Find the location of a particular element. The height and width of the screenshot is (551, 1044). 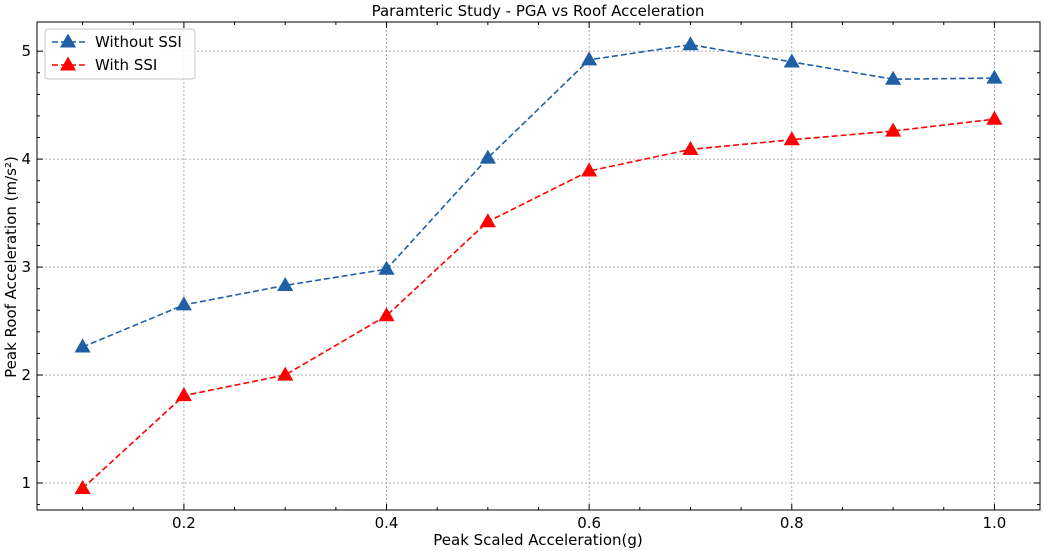

legend-item: With SSI is located at coordinates (104, 65).